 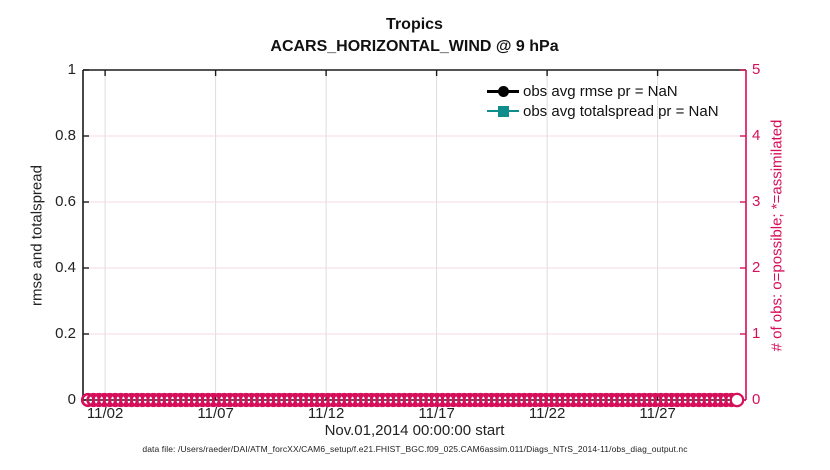 What do you see at coordinates (756, 201) in the screenshot?
I see `right-y-tick-label: 3` at bounding box center [756, 201].